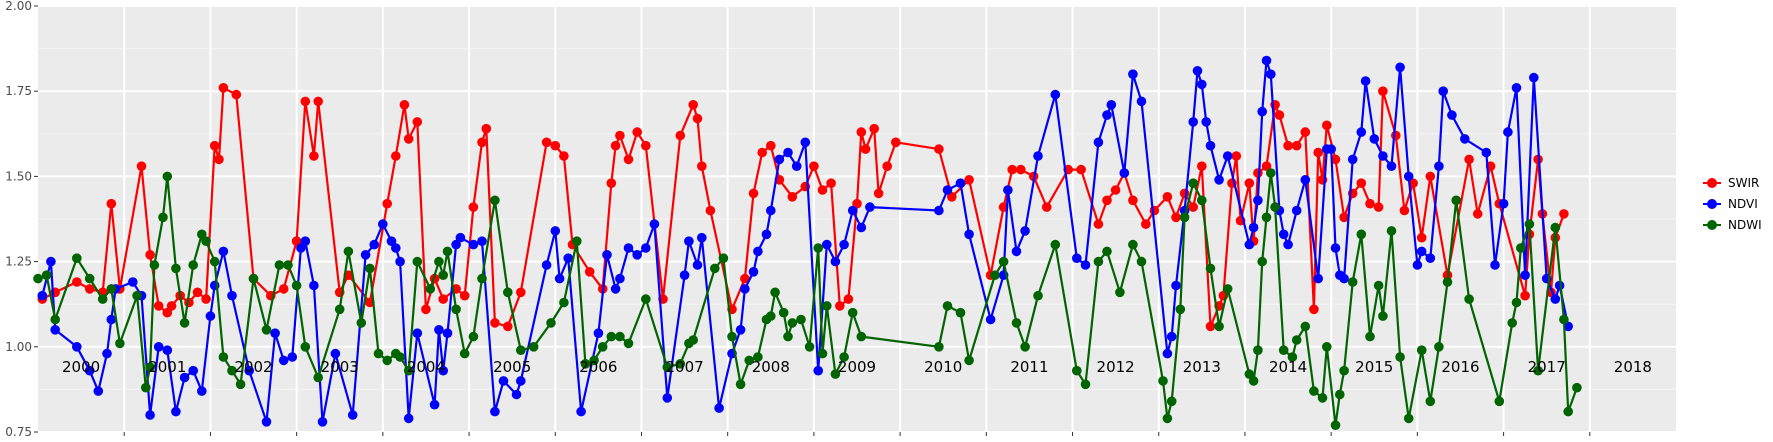 The image size is (1773, 442). I want to click on y-tick-label: 2.00, so click(18, 6).